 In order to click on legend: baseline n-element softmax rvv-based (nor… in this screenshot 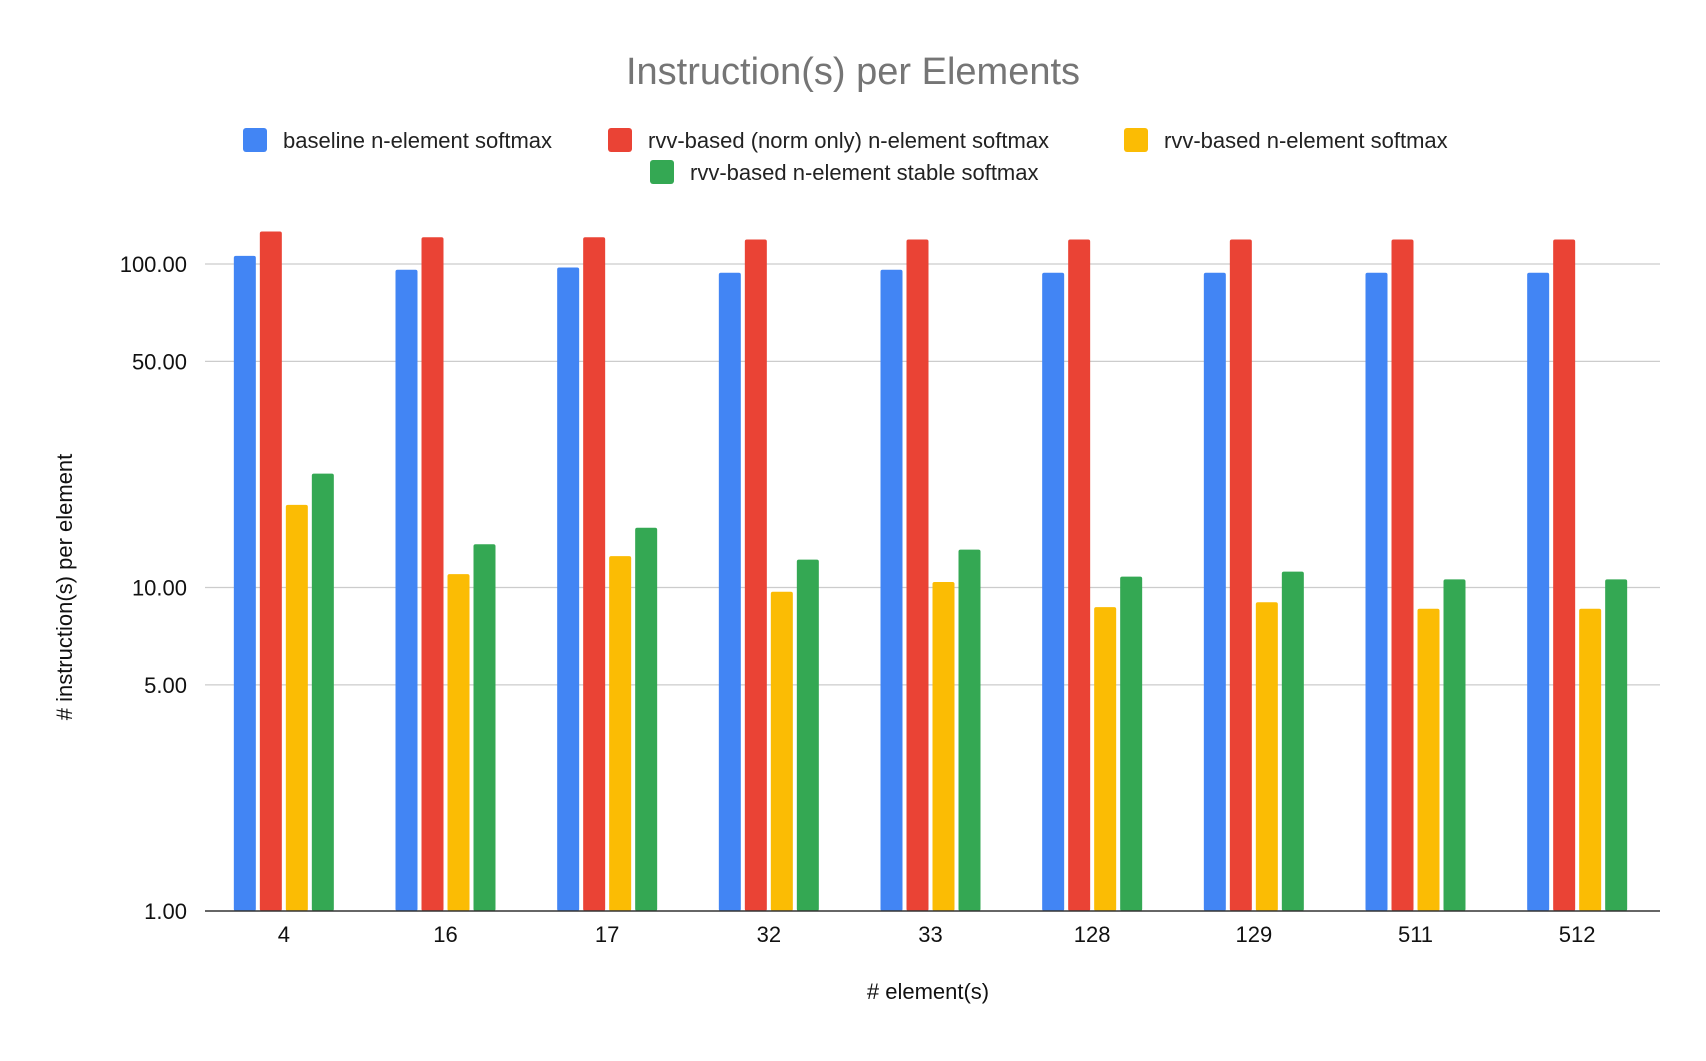, I will do `click(845, 156)`.